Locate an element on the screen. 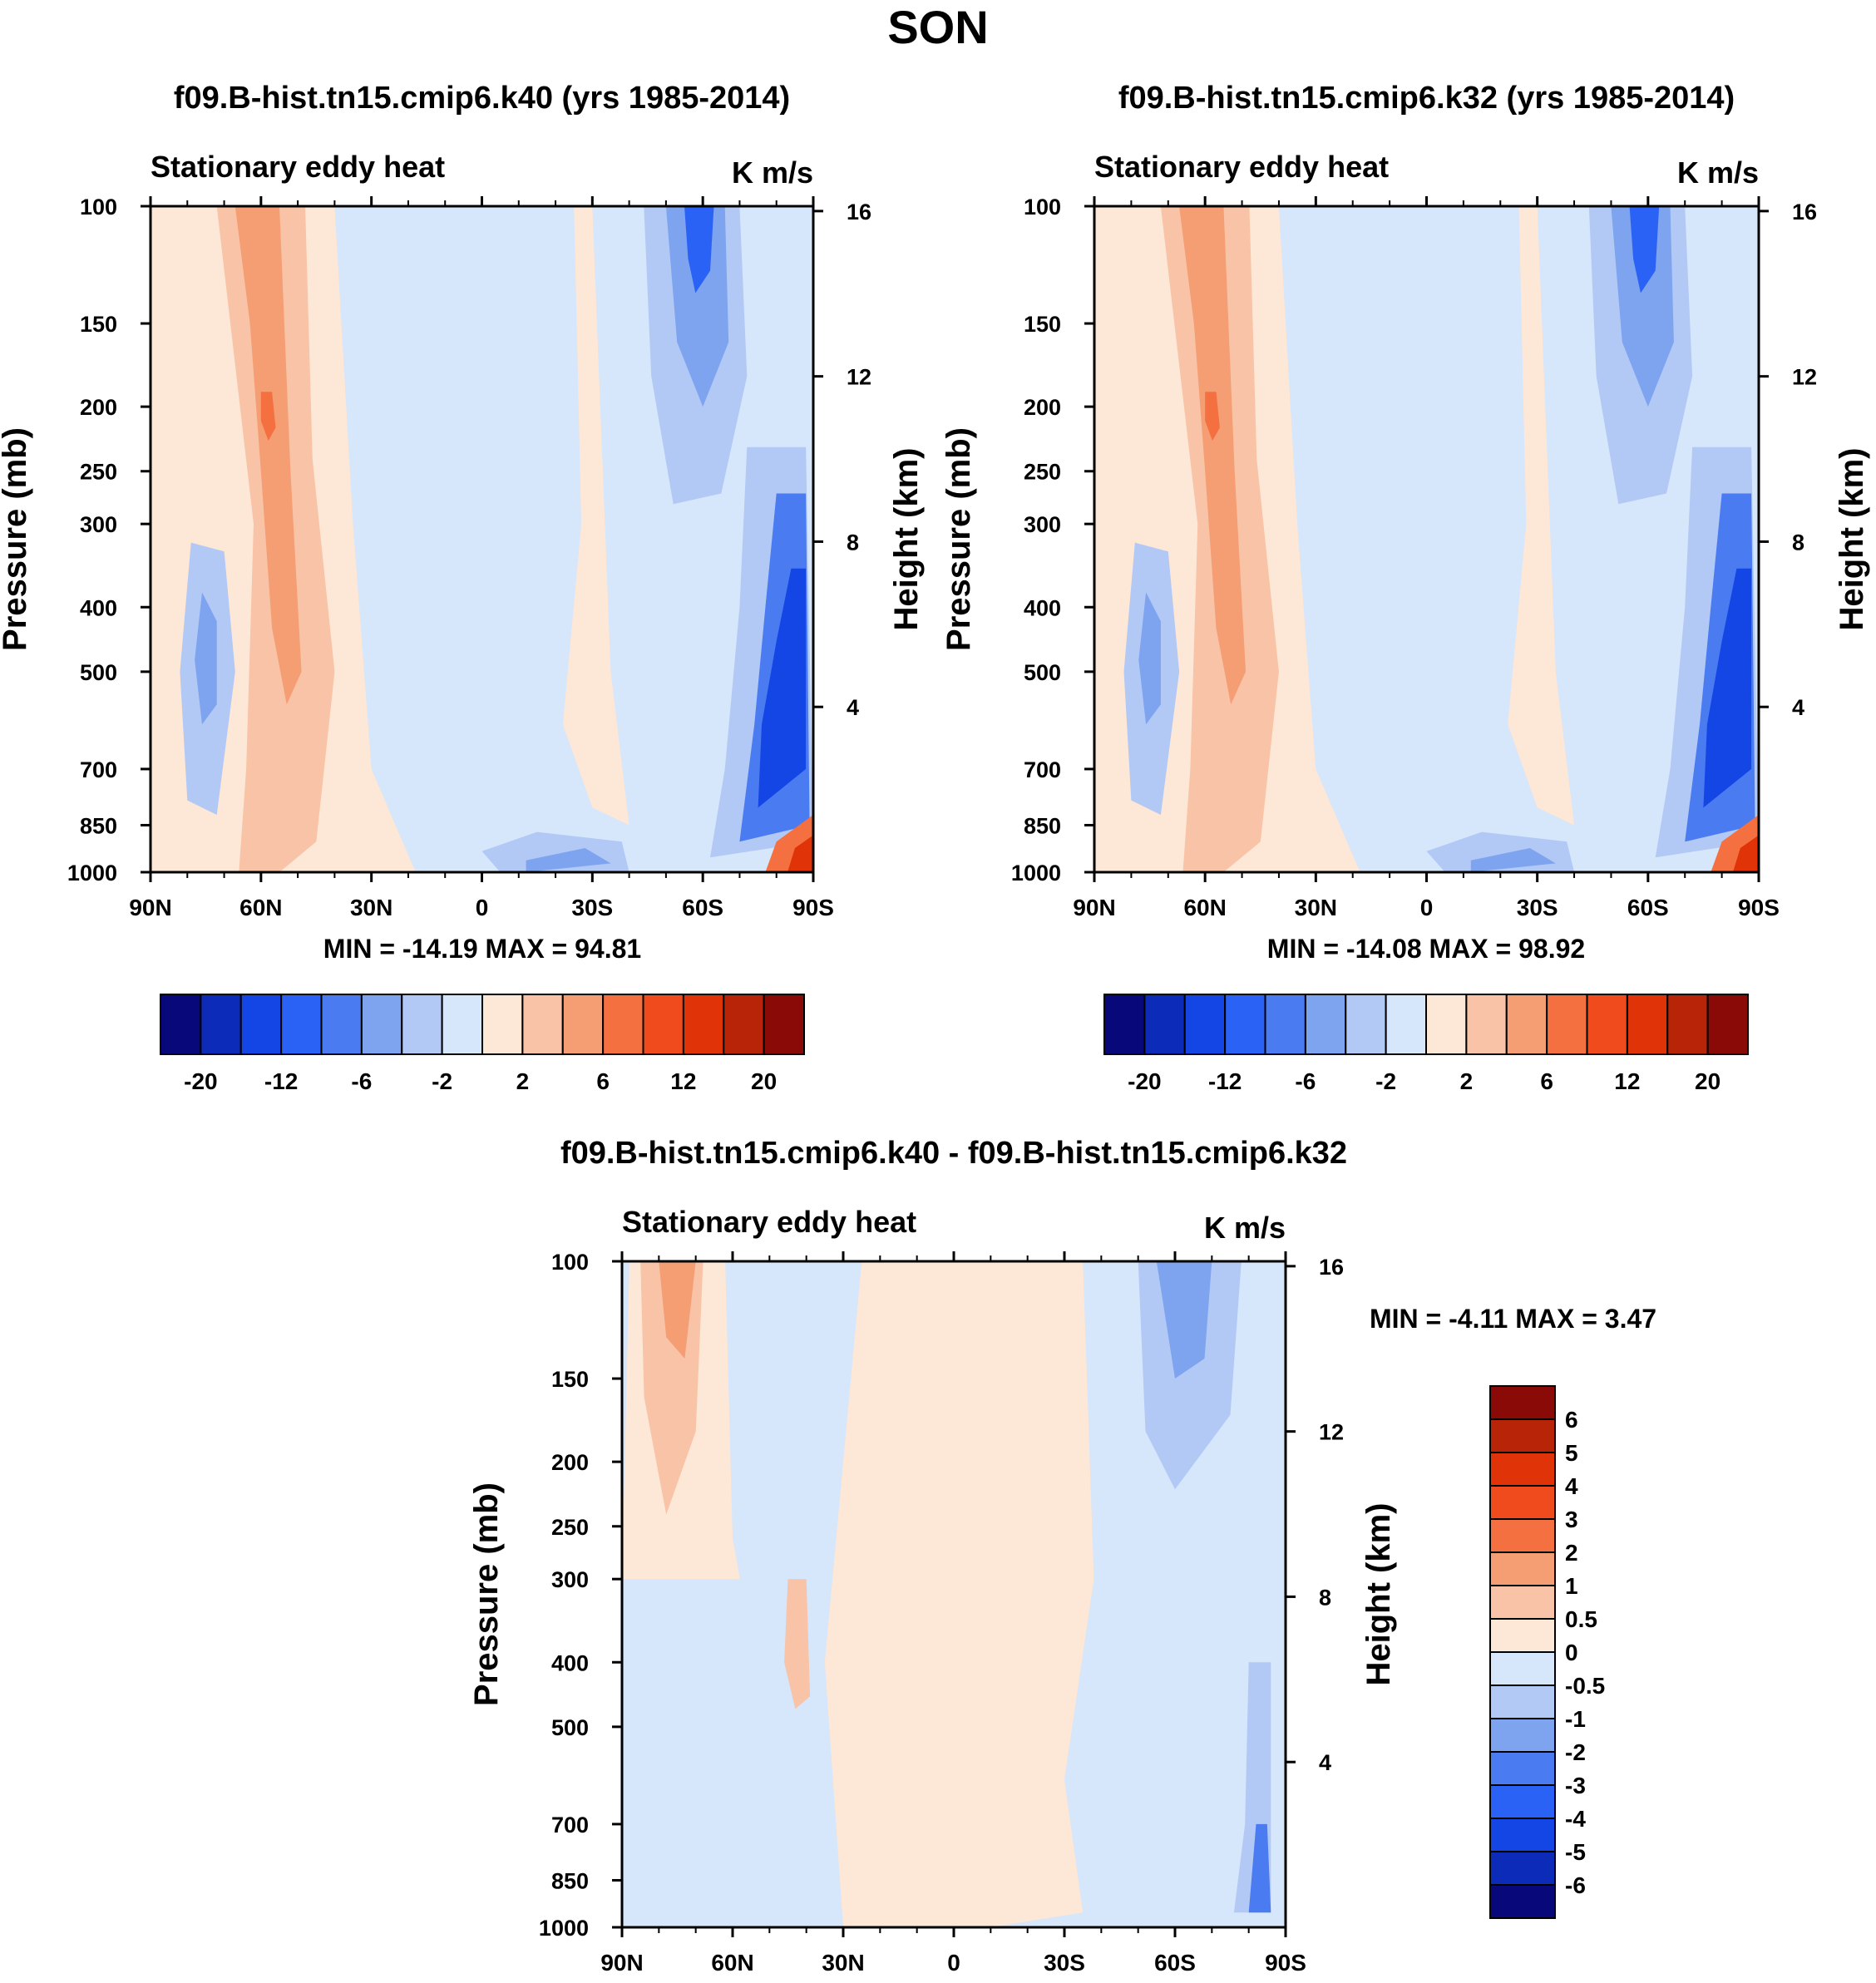 Image resolution: width=1876 pixels, height=1983 pixels. min-max-stats: MIN = -4.11 MAX = 3.47 is located at coordinates (1513, 1319).